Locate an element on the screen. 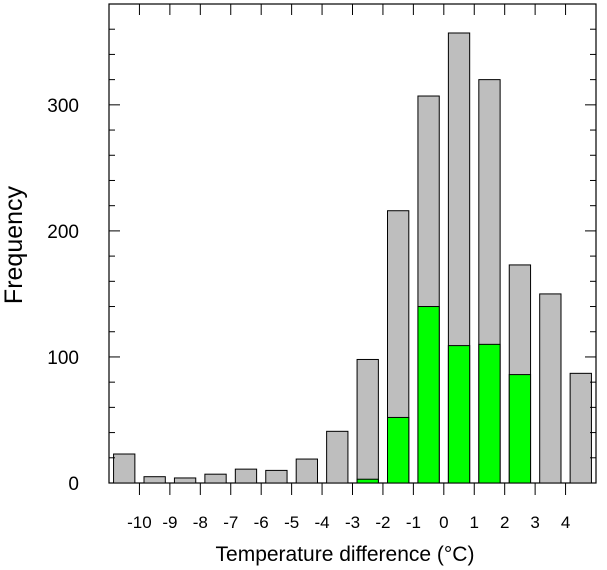  bar-series-1--4.5 is located at coordinates (306, 471).